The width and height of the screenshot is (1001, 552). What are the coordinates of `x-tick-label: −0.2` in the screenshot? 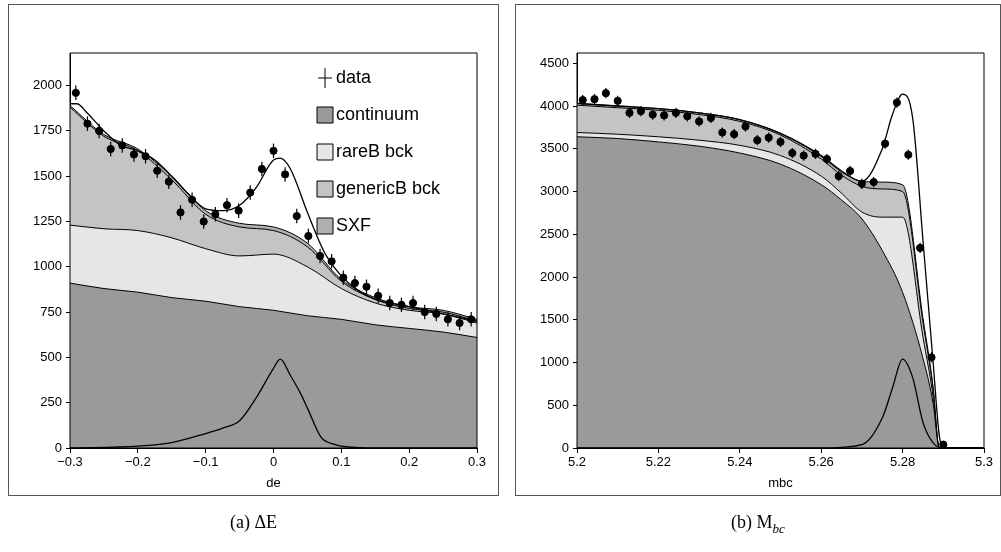 It's located at (138, 462).